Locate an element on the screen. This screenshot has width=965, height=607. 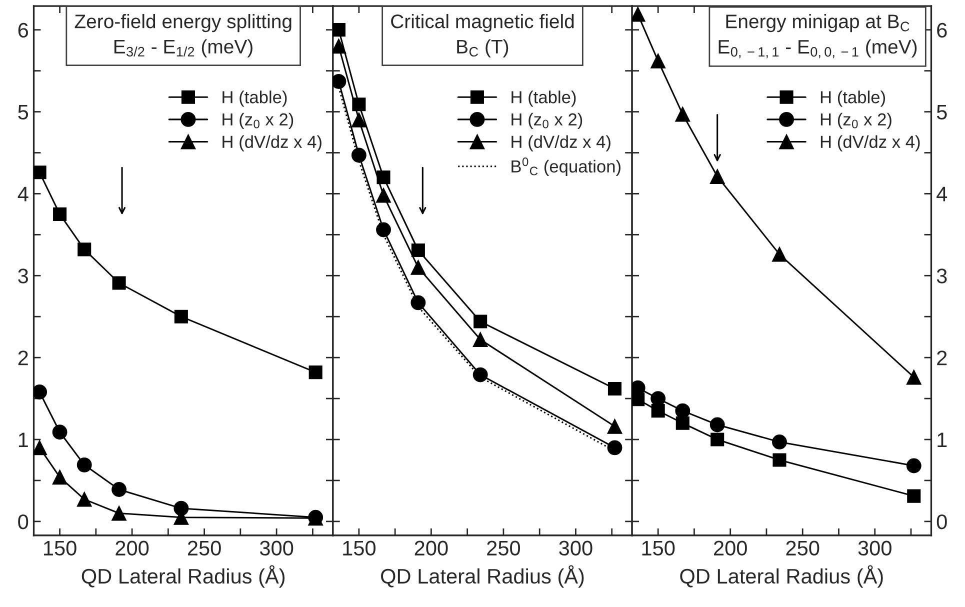
chart-title: Energy minigap at B$_{C}$ E$_{0,−1,1}$ - E$_{0,0,−1}$ (meV) is located at coordinates (817, 36).